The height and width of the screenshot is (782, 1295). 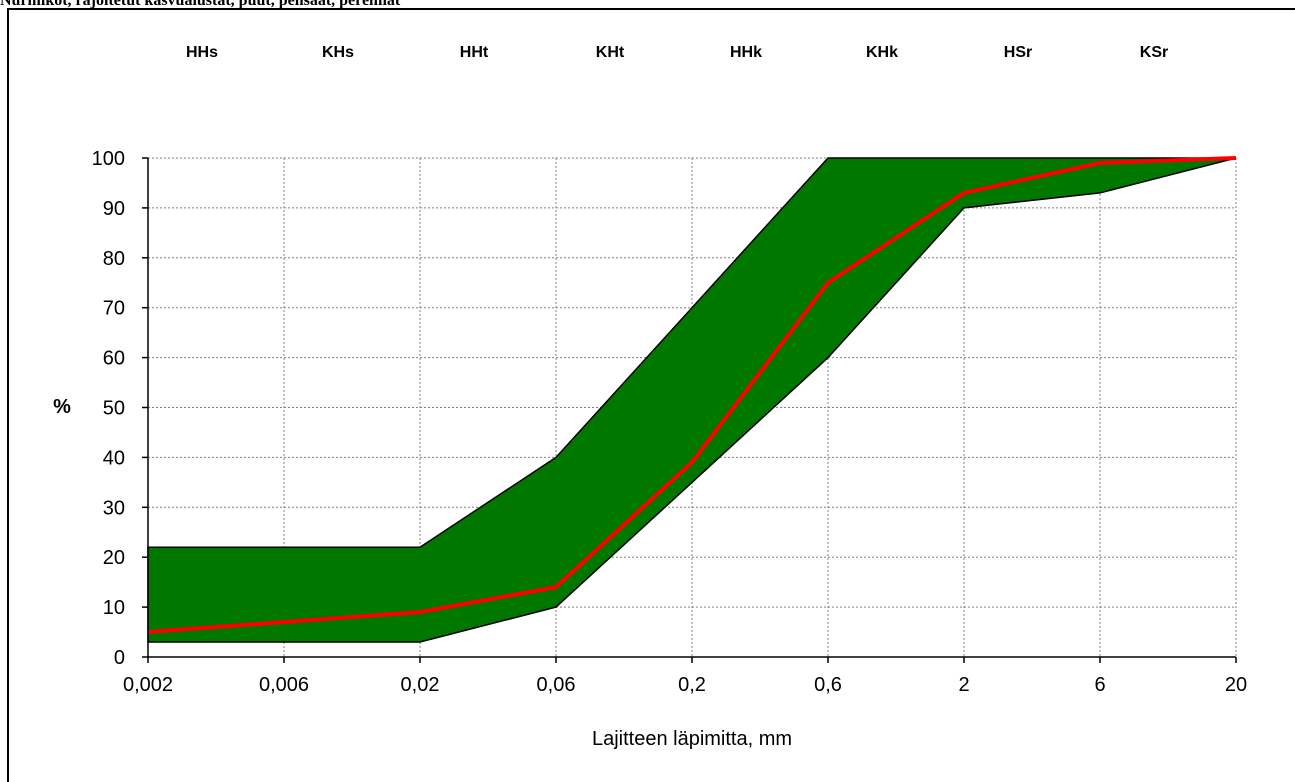 I want to click on x-tick-label: 0,06, so click(x=556, y=685).